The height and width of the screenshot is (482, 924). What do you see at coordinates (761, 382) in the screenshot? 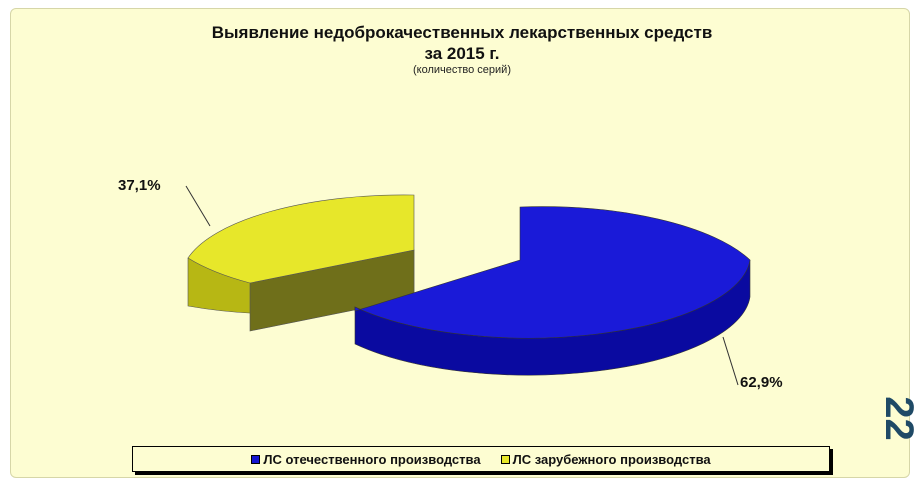
I see `data-label-domestic: 62,9%` at bounding box center [761, 382].